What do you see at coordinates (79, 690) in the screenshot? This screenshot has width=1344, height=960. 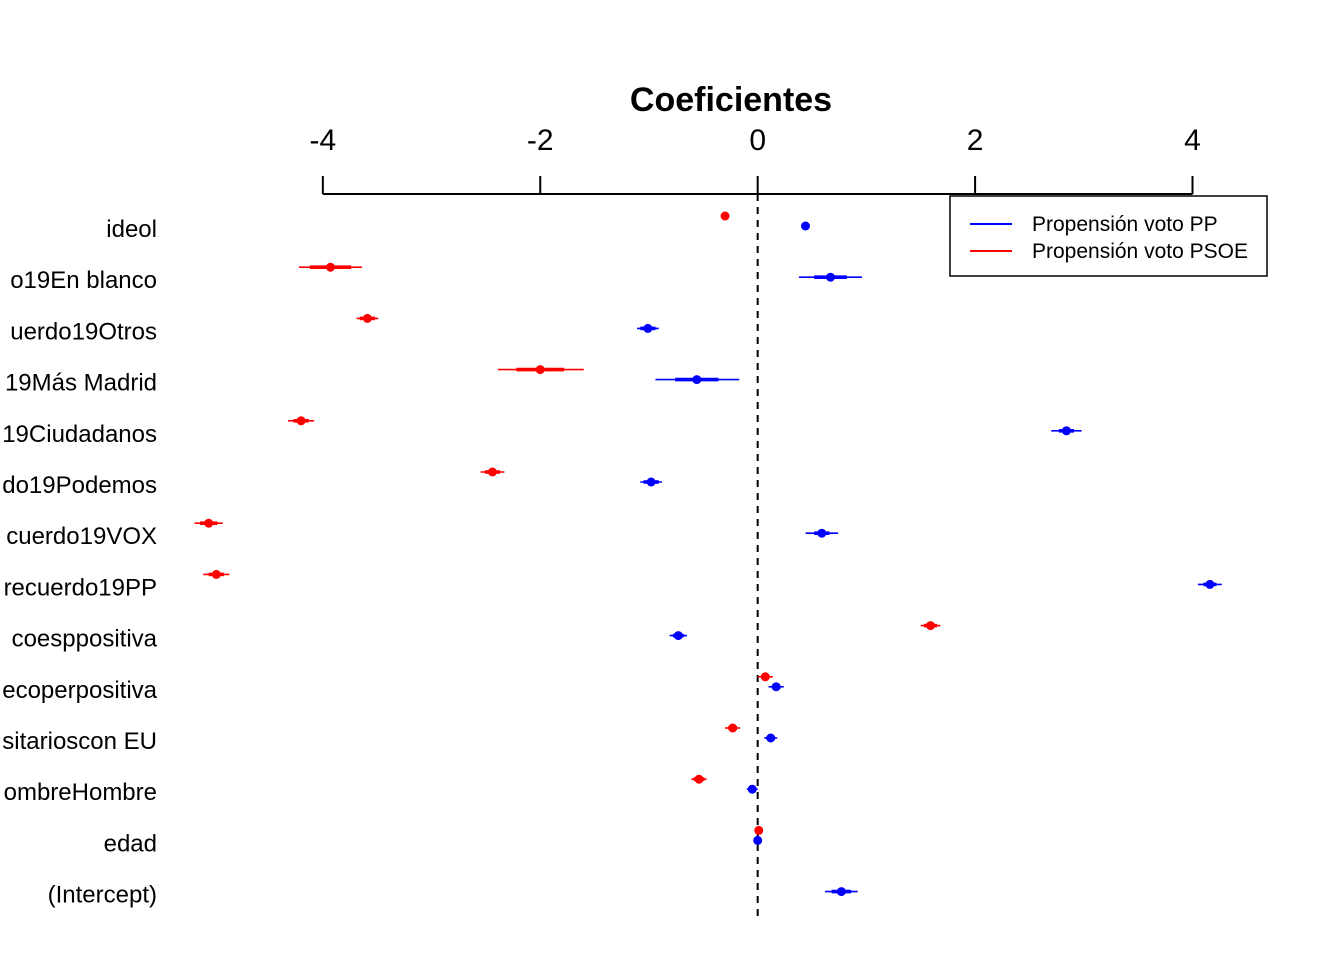 I see `coefficient-label: ecoperpositiva` at bounding box center [79, 690].